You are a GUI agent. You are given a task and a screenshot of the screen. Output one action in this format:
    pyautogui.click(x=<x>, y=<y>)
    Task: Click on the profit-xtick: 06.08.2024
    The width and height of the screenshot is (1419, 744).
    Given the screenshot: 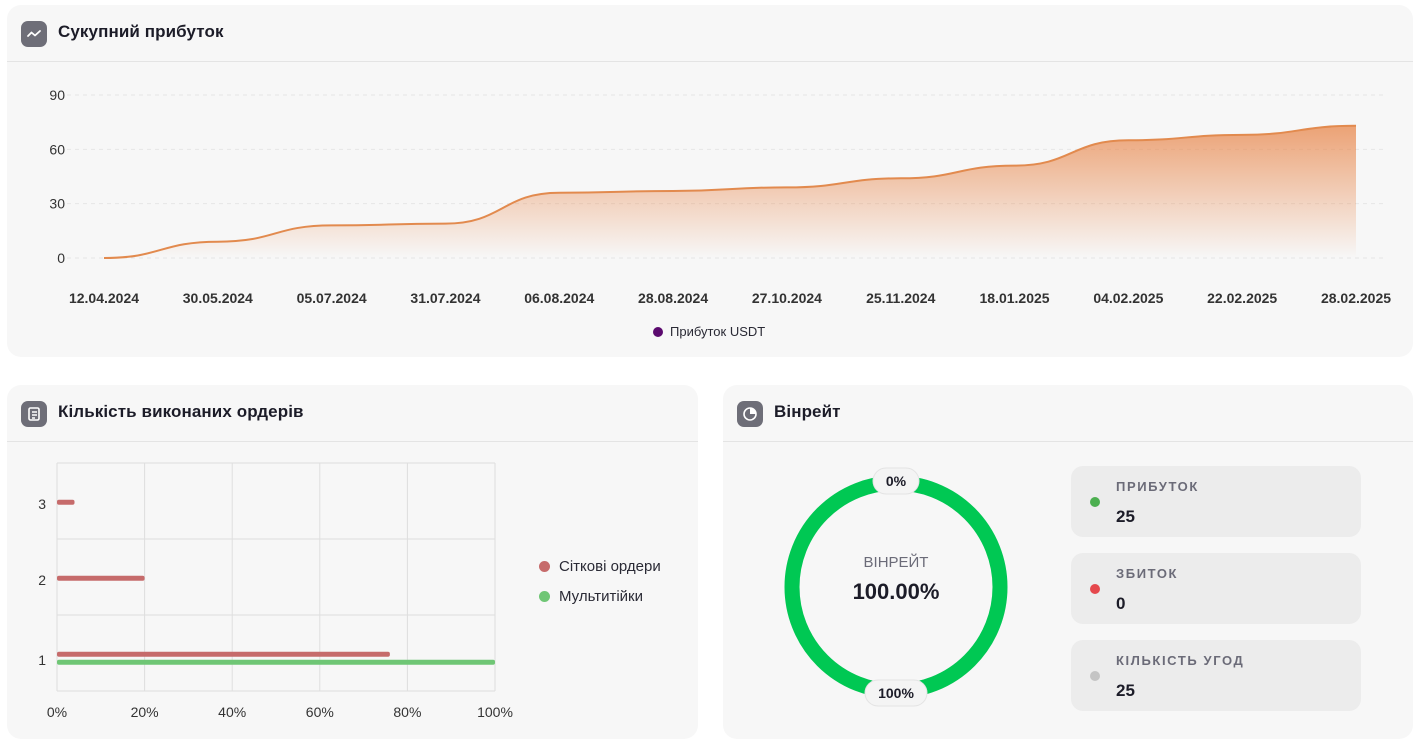 What is the action you would take?
    pyautogui.click(x=559, y=298)
    